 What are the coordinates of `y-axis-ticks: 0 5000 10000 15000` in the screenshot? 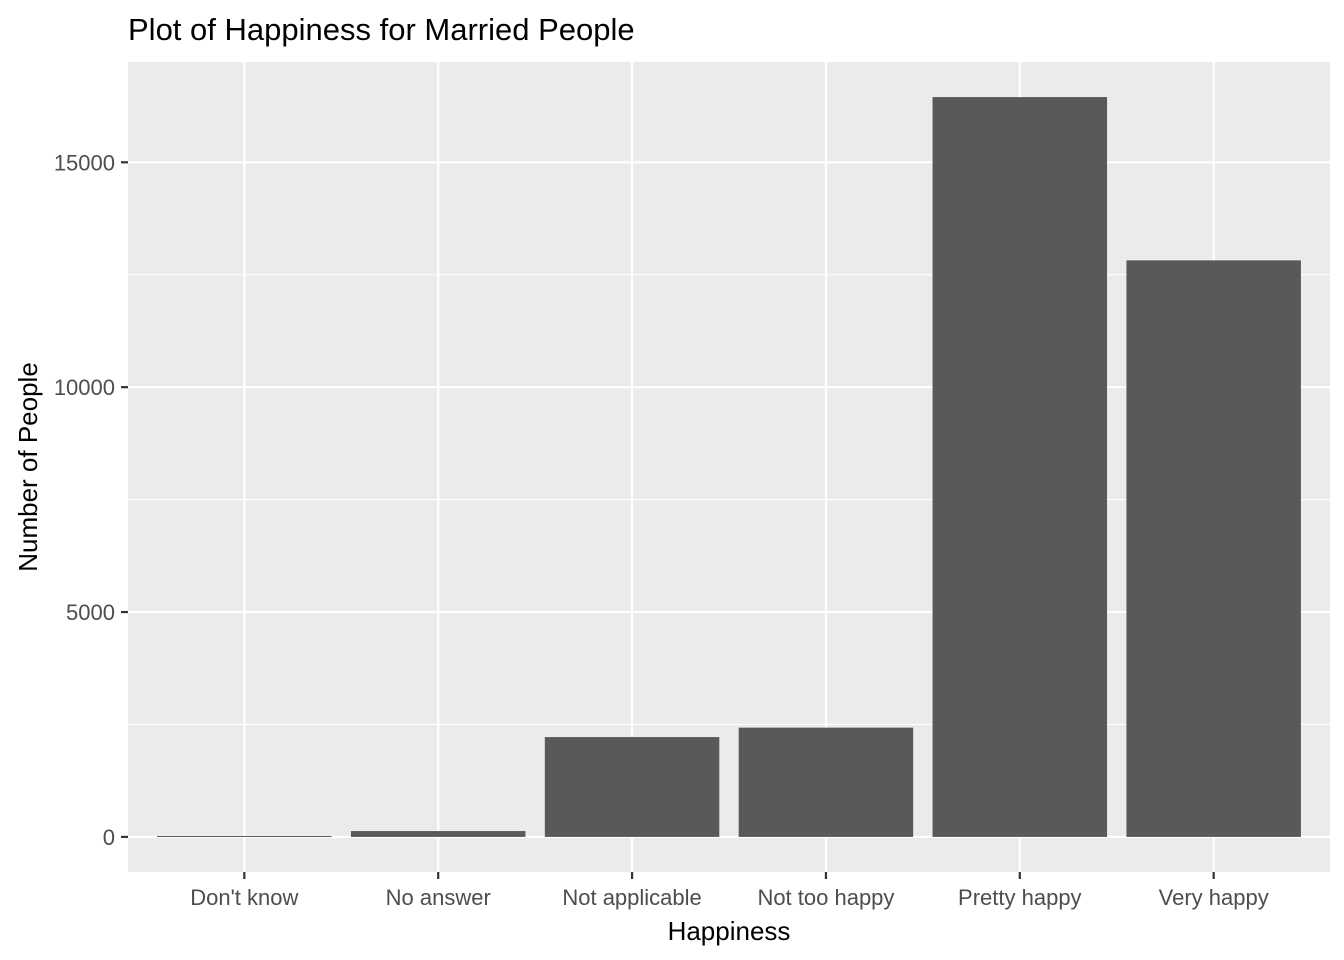 It's located at (91, 500).